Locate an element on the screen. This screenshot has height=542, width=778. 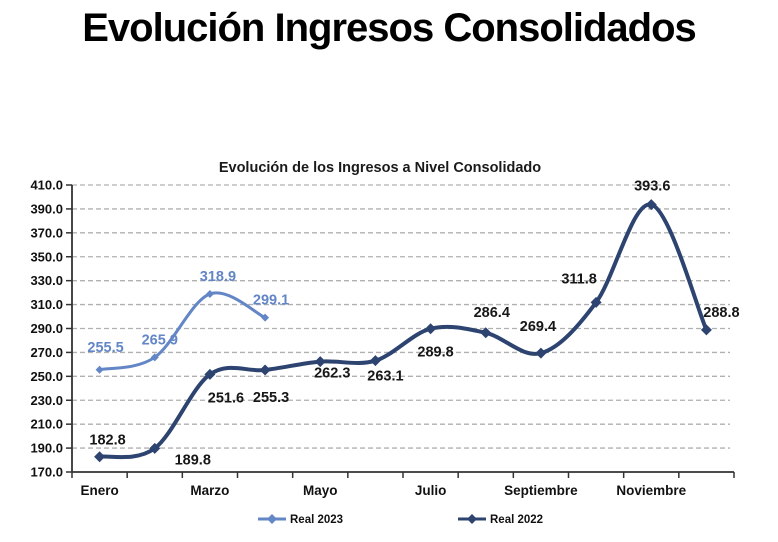
data-label: 263.1 is located at coordinates (385, 377).